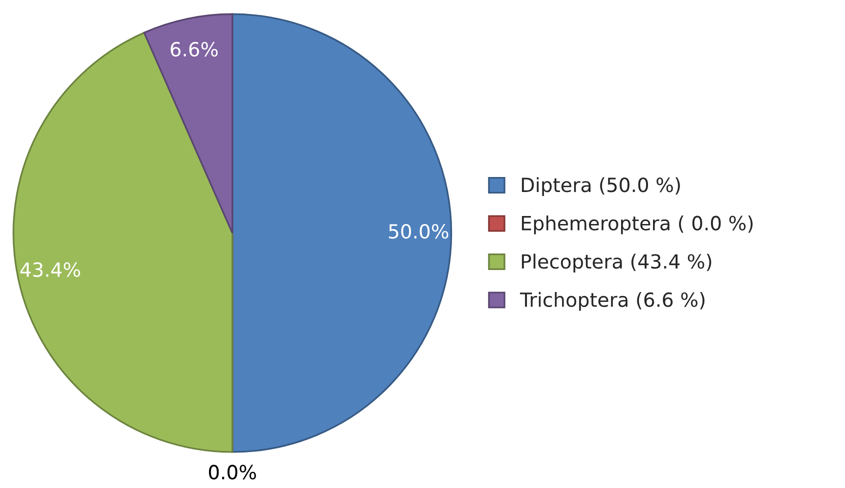 Image resolution: width=845 pixels, height=488 pixels. Describe the element at coordinates (50, 270) in the screenshot. I see `data-label: 43.4%` at that location.